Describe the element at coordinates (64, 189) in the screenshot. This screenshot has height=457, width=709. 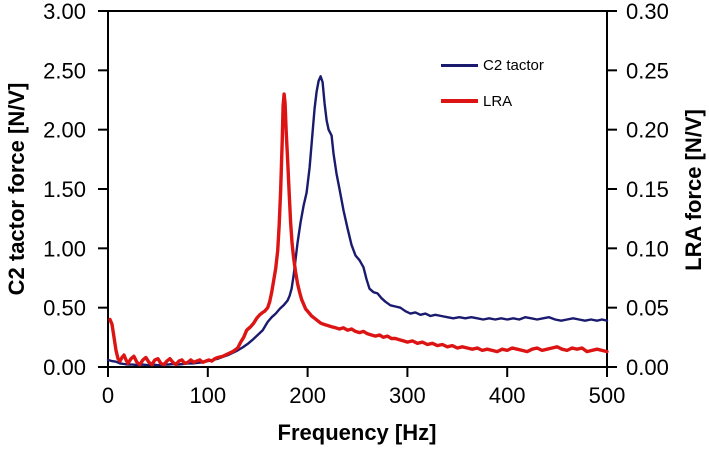
I see `y-left-tick-label: 1.50` at that location.